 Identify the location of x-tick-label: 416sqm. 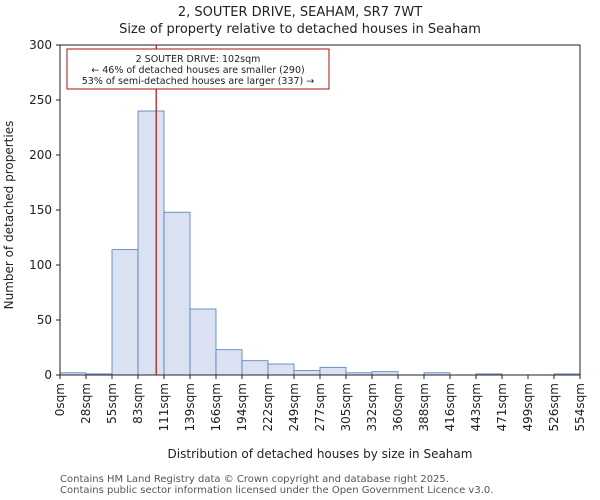
(450, 407).